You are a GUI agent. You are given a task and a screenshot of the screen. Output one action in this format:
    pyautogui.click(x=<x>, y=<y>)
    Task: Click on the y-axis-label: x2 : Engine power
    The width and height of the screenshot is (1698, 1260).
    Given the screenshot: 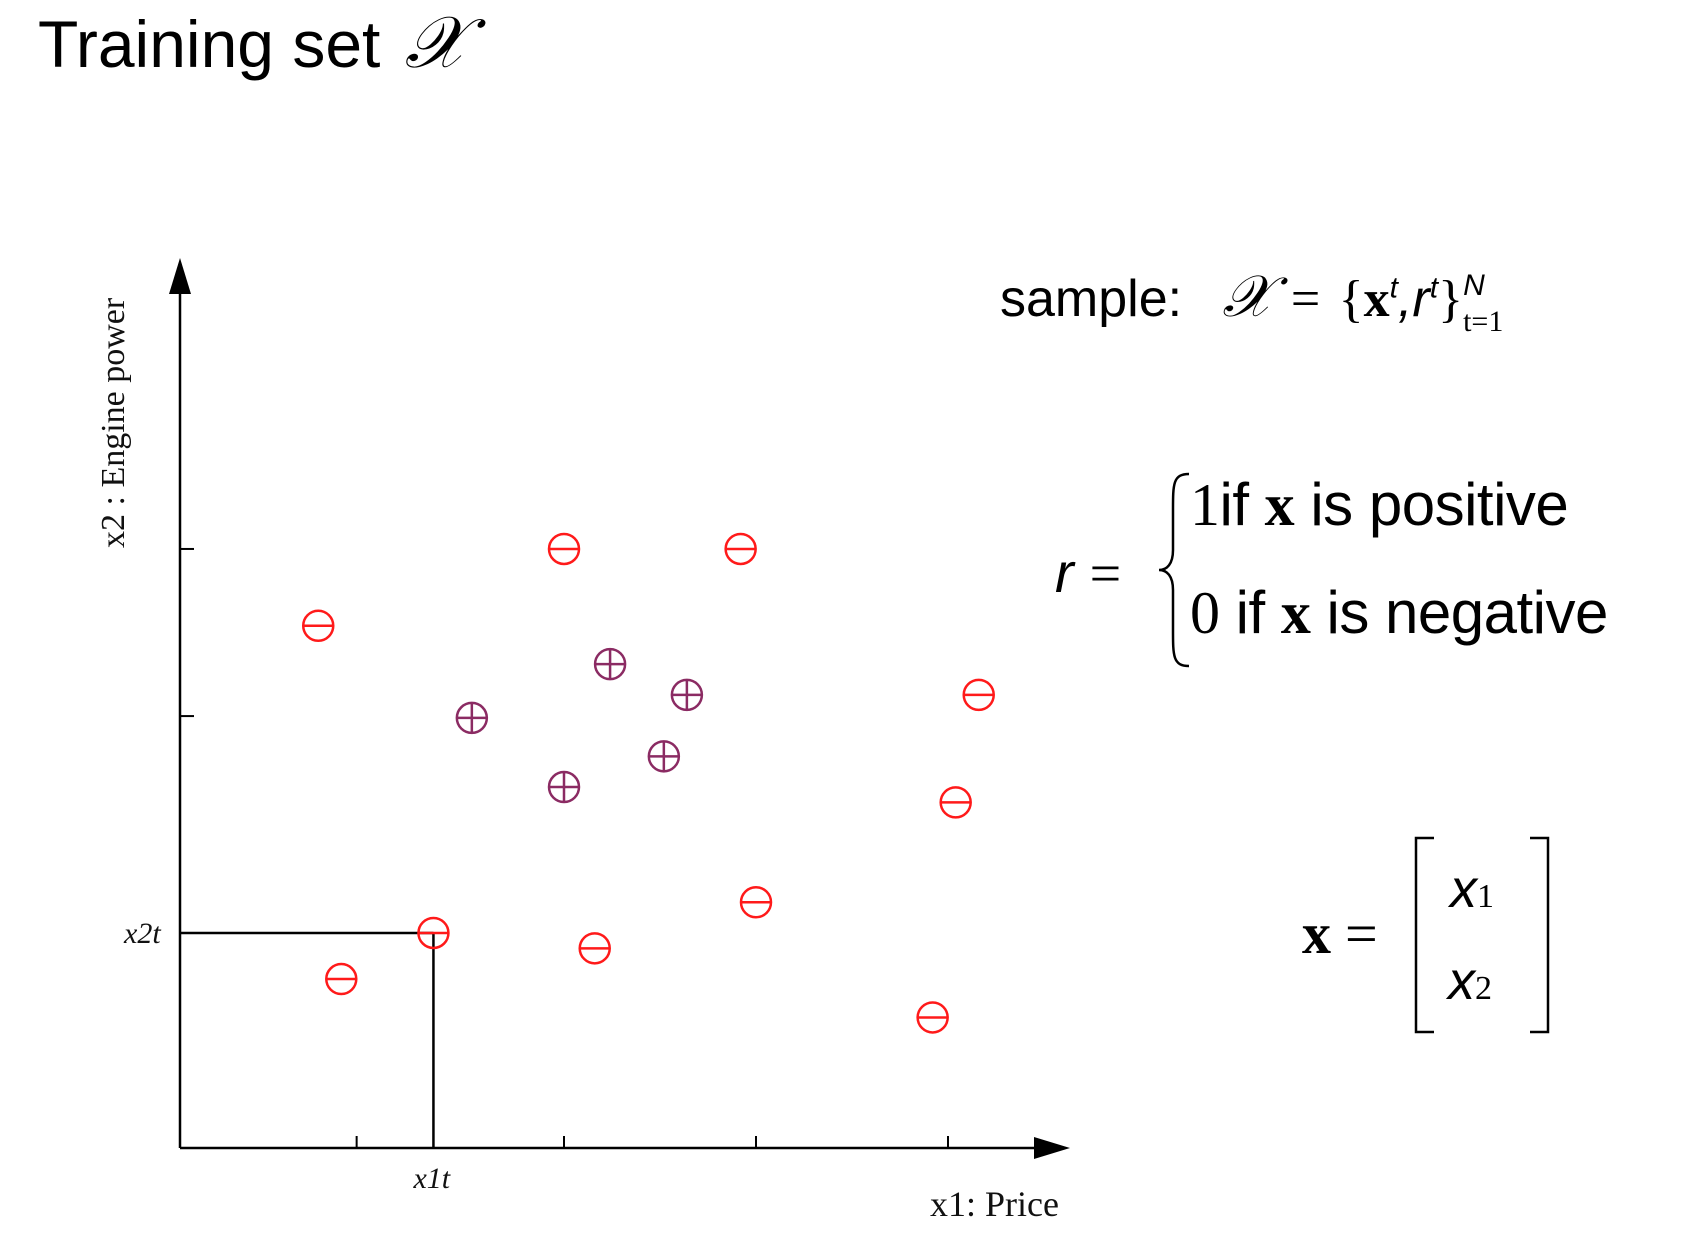 What is the action you would take?
    pyautogui.click(x=113, y=422)
    